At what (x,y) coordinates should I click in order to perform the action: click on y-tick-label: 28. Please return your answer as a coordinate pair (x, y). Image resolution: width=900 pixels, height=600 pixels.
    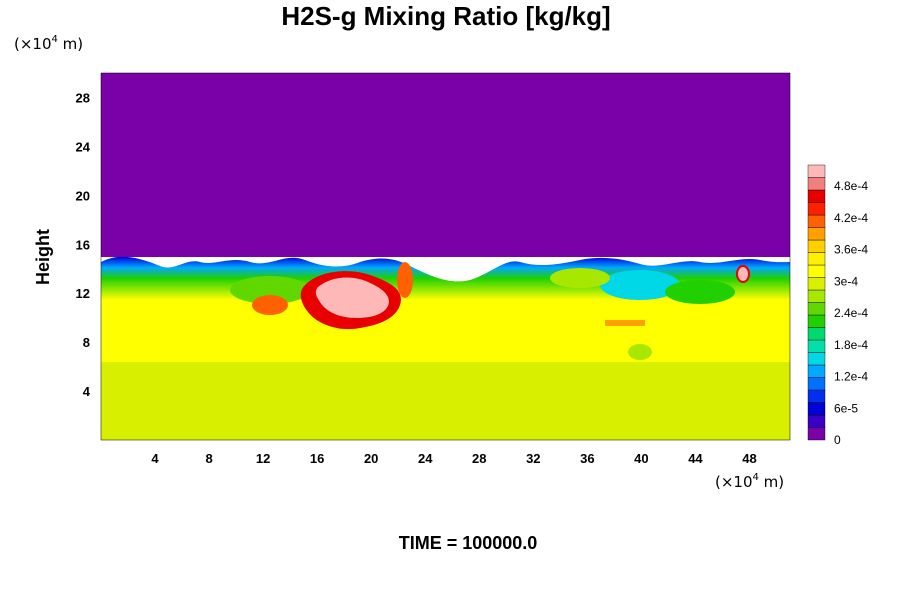
    Looking at the image, I should click on (83, 97).